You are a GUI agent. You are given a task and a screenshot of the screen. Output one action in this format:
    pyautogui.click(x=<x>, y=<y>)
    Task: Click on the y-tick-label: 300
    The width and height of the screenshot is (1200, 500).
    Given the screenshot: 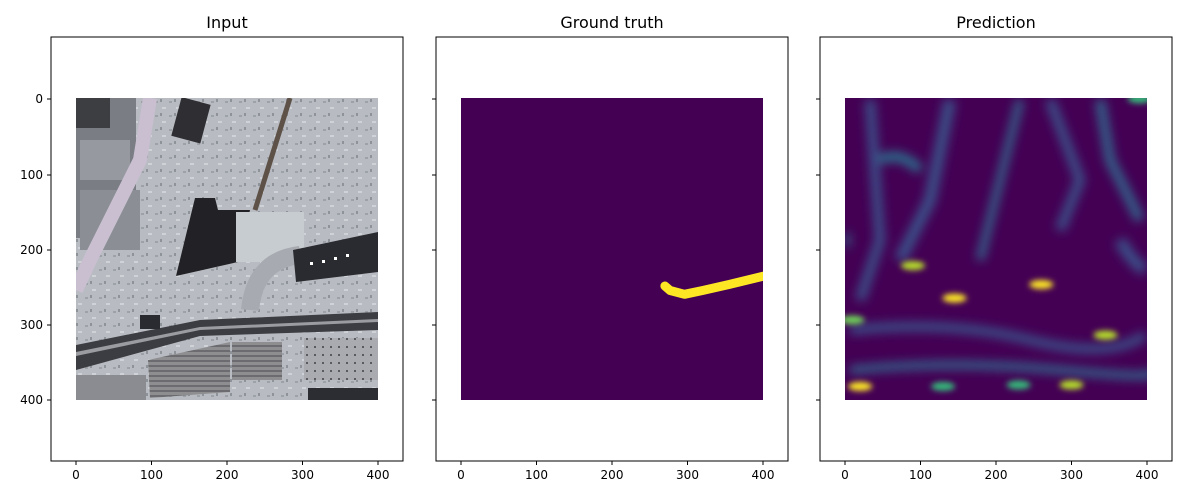 What is the action you would take?
    pyautogui.click(x=31, y=325)
    